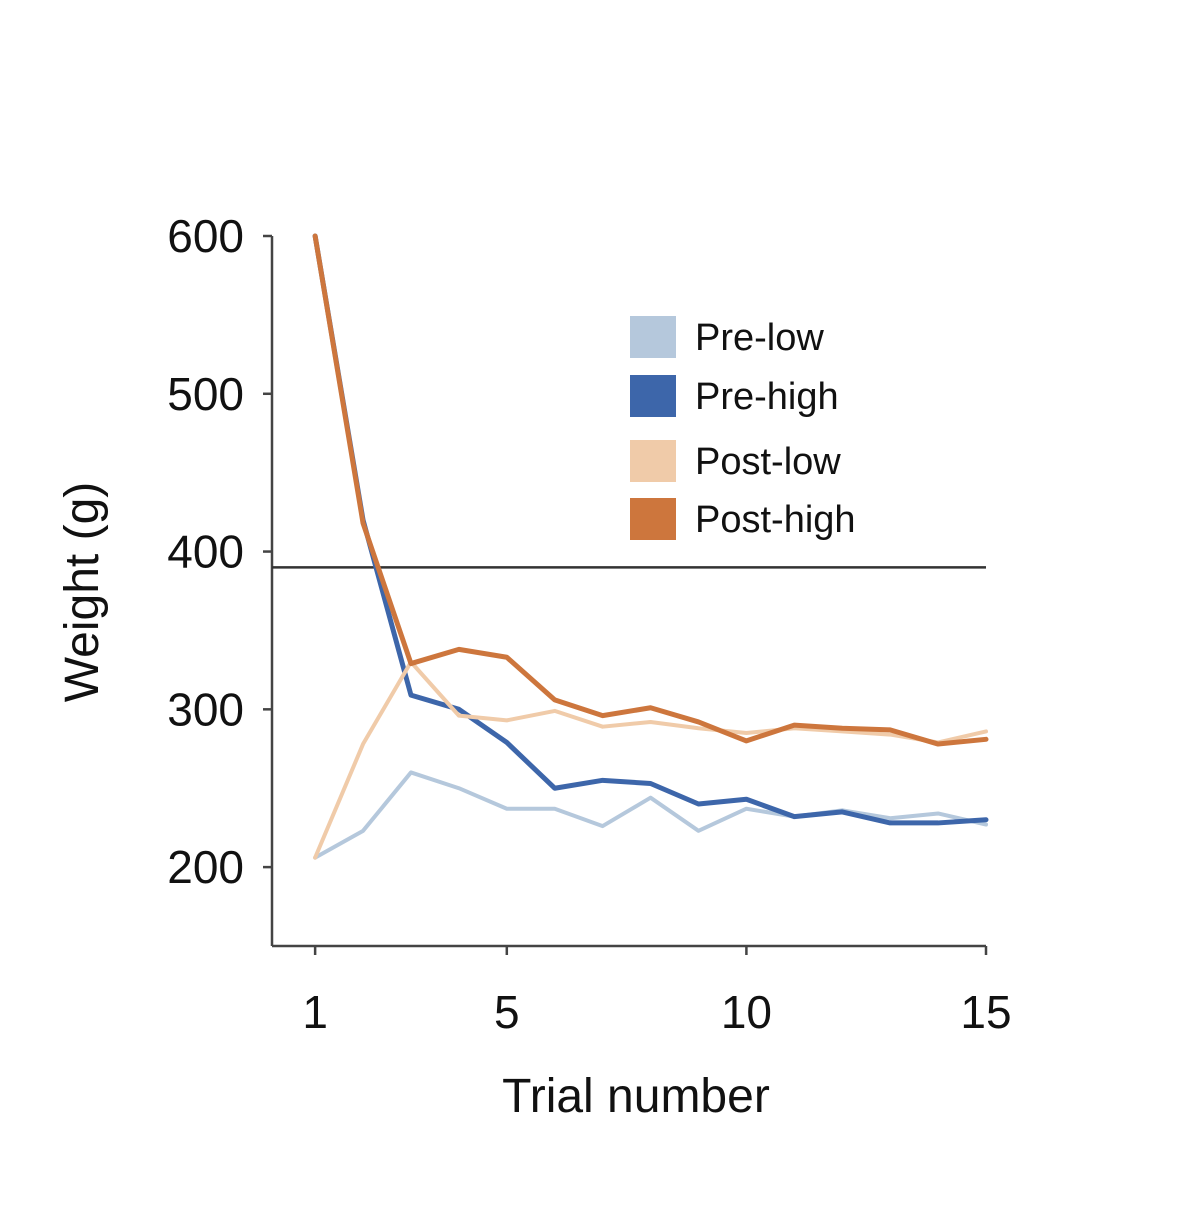 The height and width of the screenshot is (1205, 1200). Describe the element at coordinates (636, 1096) in the screenshot. I see `x-axis-title: Trial number` at that location.